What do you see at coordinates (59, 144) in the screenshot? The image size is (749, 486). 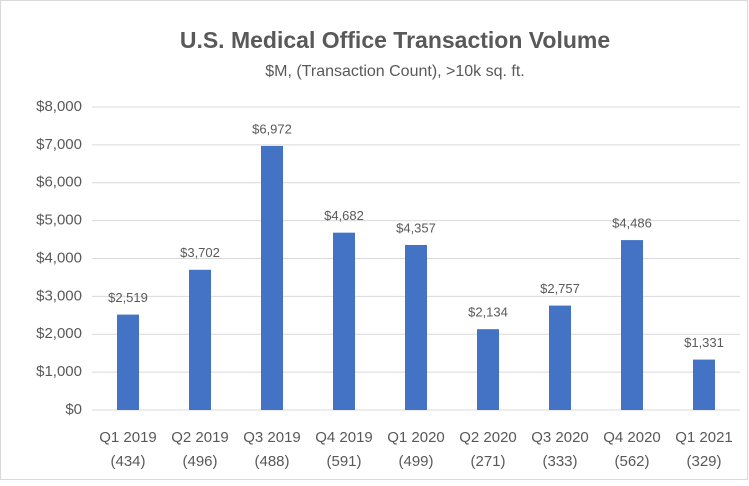 I see `y-tick-label: $7,000` at bounding box center [59, 144].